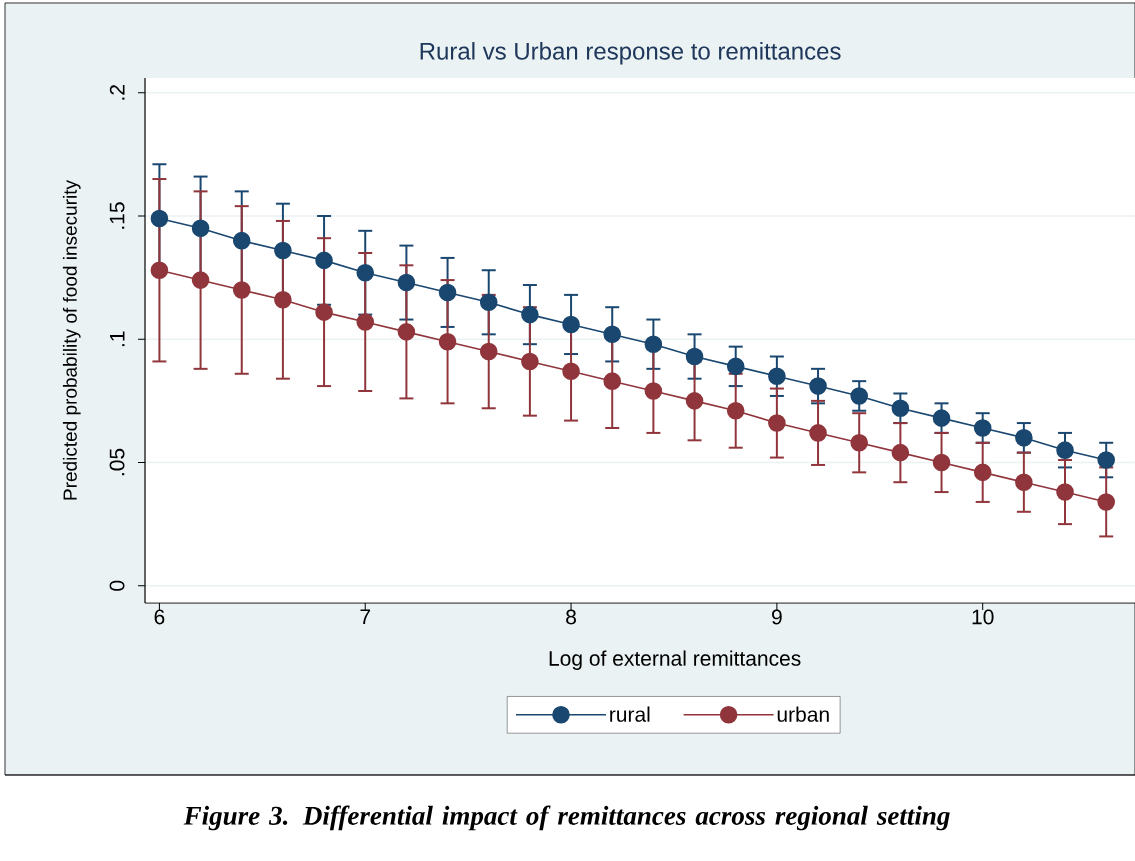 Image resolution: width=1135 pixels, height=861 pixels. What do you see at coordinates (566, 818) in the screenshot?
I see `caption: Figure 3. Differential impact of remittances across regional setting` at bounding box center [566, 818].